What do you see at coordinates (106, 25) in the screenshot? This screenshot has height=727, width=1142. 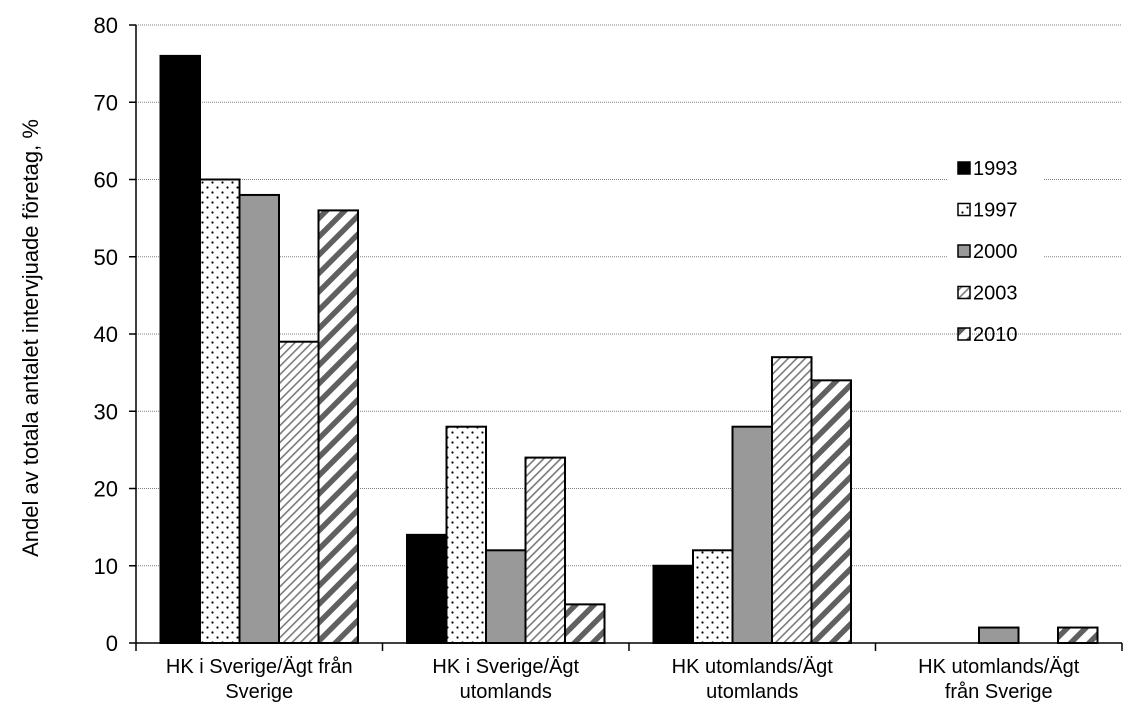 I see `y-tick-label: 80` at bounding box center [106, 25].